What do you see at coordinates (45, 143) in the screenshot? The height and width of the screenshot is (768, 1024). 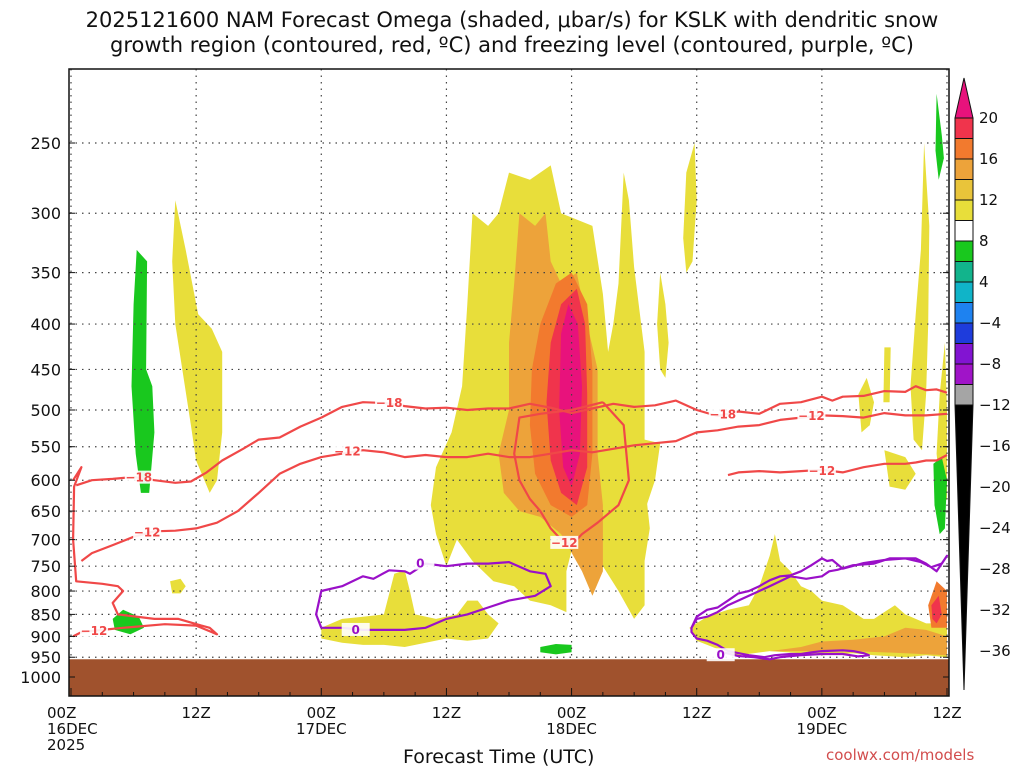 I see `y-tick-label: 250` at bounding box center [45, 143].